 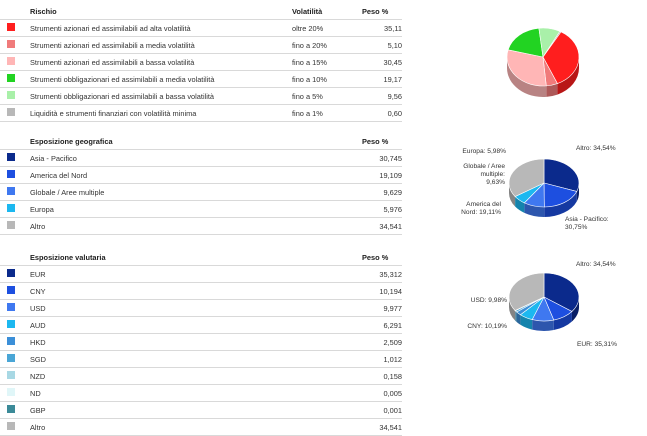 I want to click on currency-row-name: USD, so click(x=161, y=308).